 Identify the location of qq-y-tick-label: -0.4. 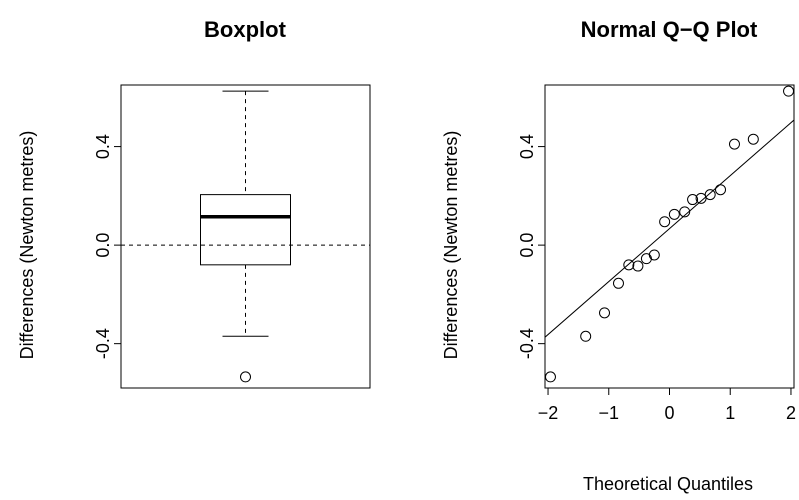
(527, 343).